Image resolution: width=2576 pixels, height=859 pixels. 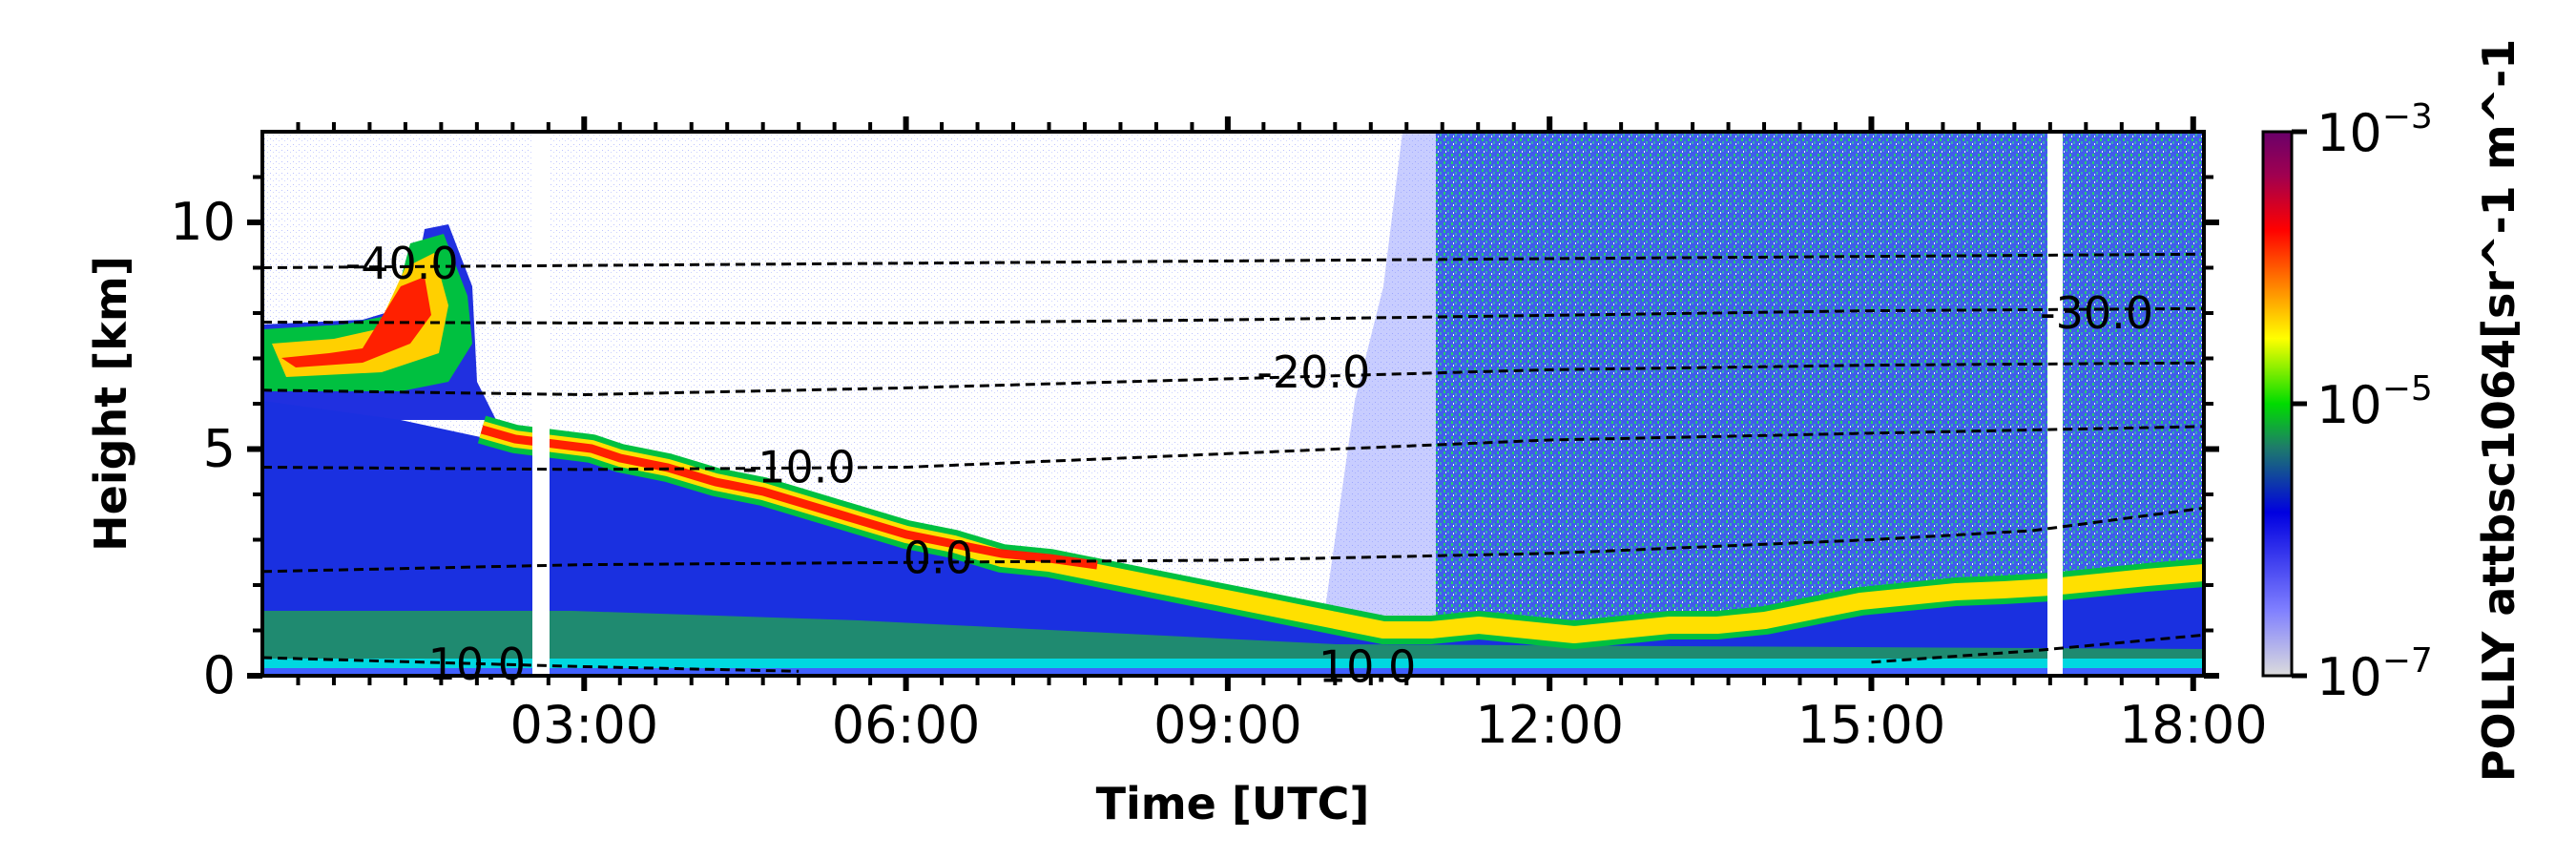 What do you see at coordinates (2374, 130) in the screenshot?
I see `colorbar-tick-label: 10⁻³` at bounding box center [2374, 130].